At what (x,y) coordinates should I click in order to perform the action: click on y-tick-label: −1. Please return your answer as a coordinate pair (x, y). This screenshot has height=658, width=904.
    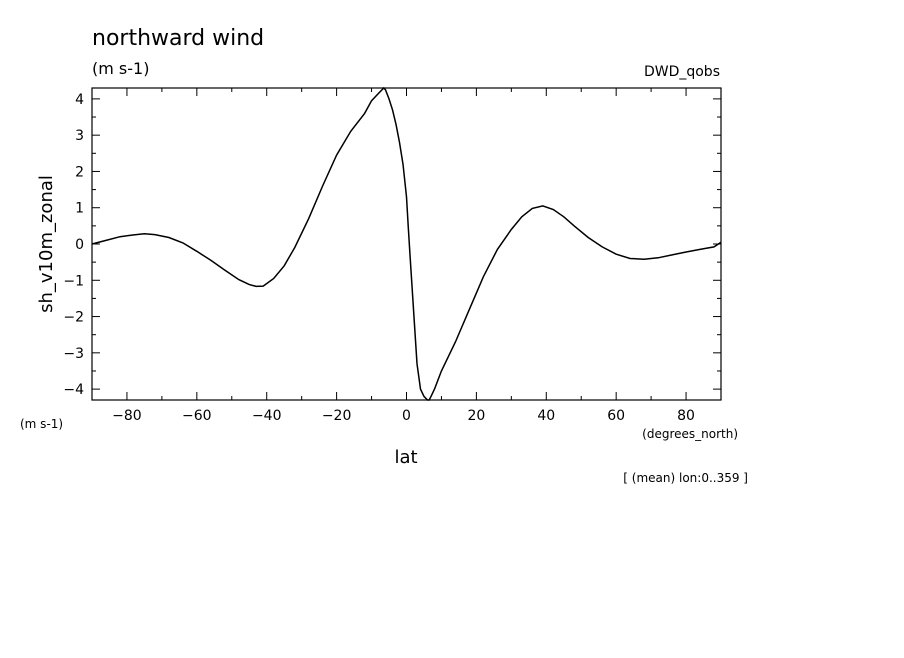
    Looking at the image, I should click on (73, 281).